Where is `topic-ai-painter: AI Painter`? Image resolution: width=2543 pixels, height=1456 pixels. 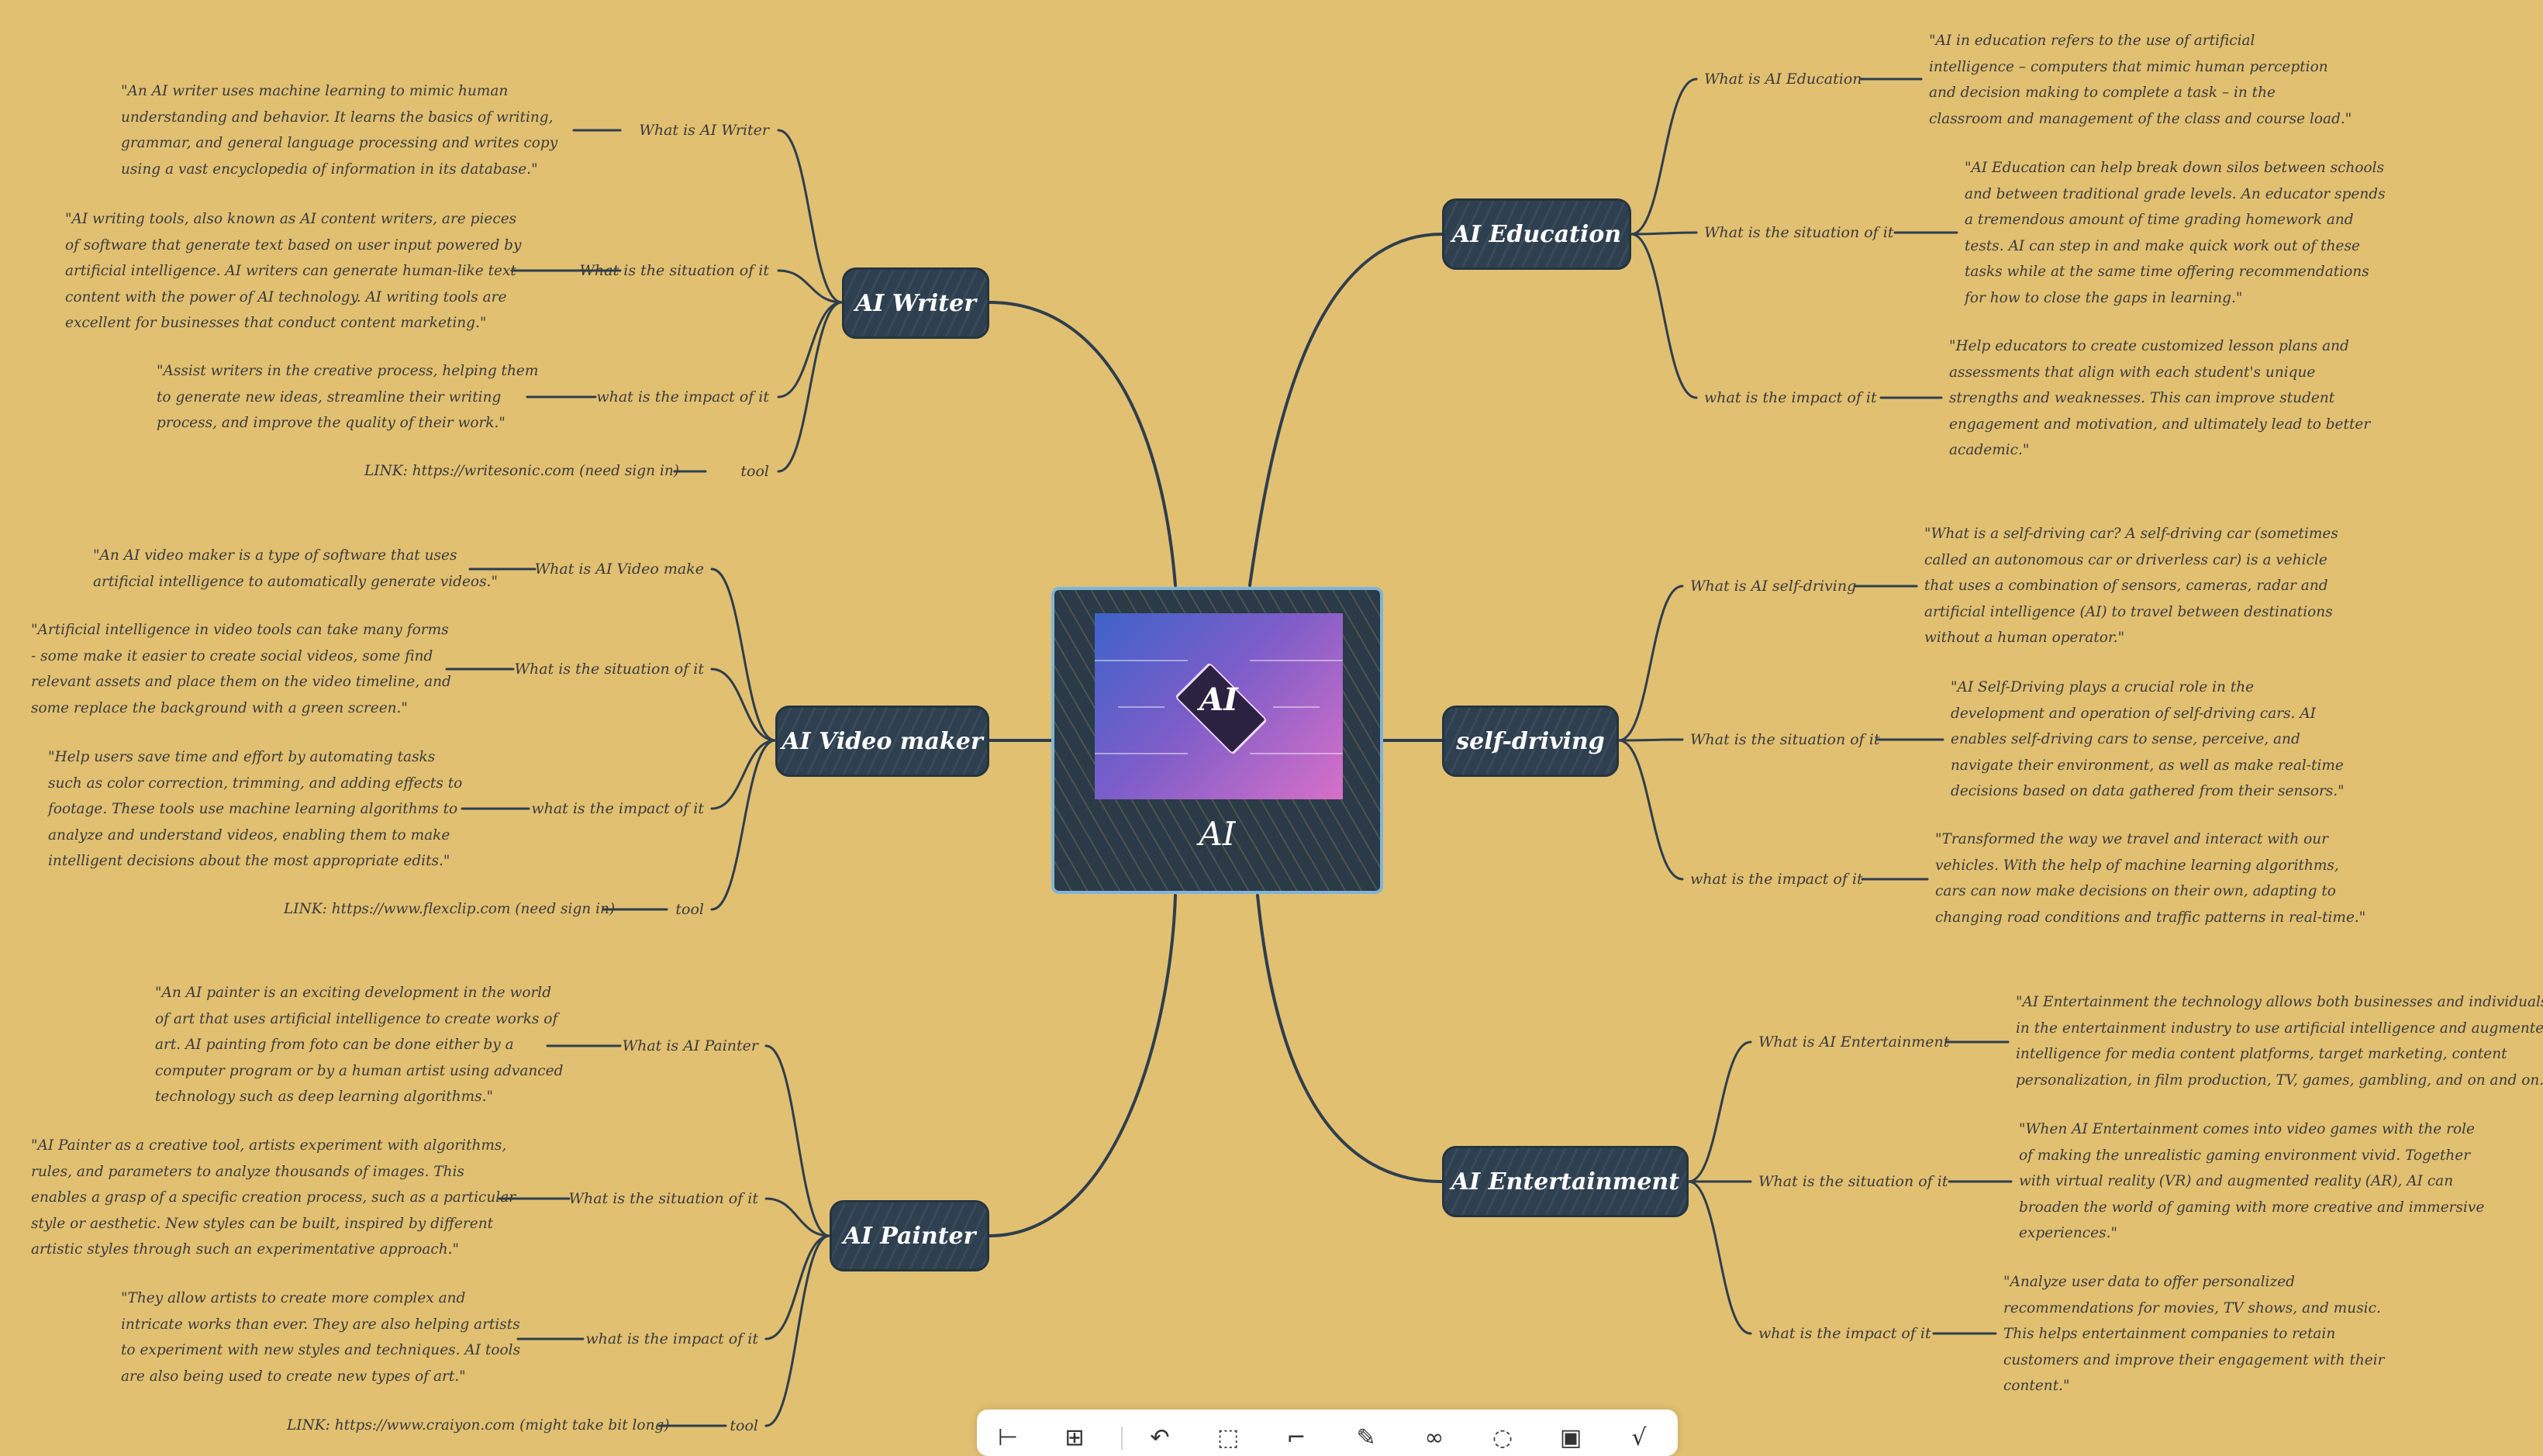
topic-ai-painter: AI Painter is located at coordinates (910, 1235).